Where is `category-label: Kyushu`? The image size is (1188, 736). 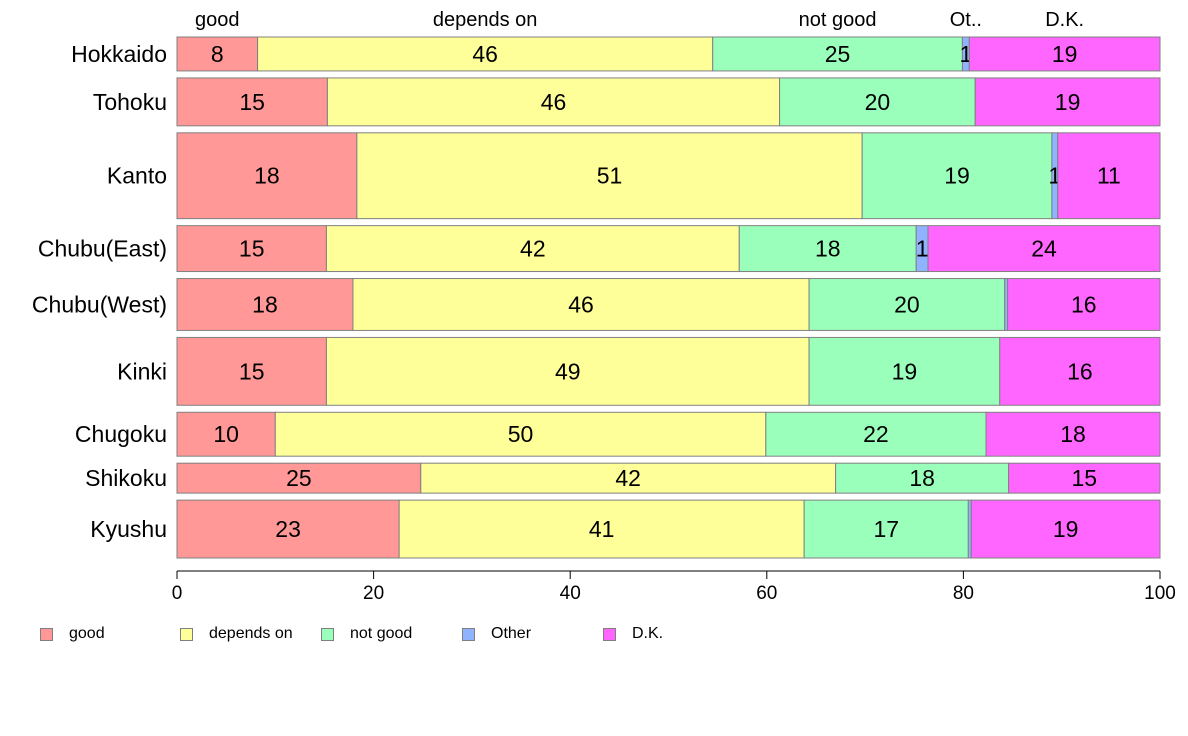 category-label: Kyushu is located at coordinates (128, 529).